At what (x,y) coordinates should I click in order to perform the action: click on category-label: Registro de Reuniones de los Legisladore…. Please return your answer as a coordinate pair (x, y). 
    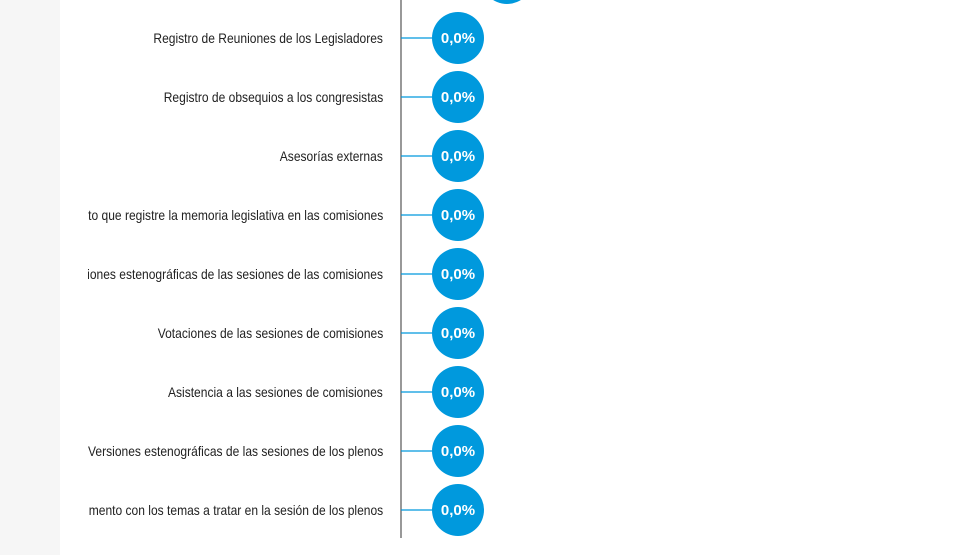
    Looking at the image, I should click on (268, 38).